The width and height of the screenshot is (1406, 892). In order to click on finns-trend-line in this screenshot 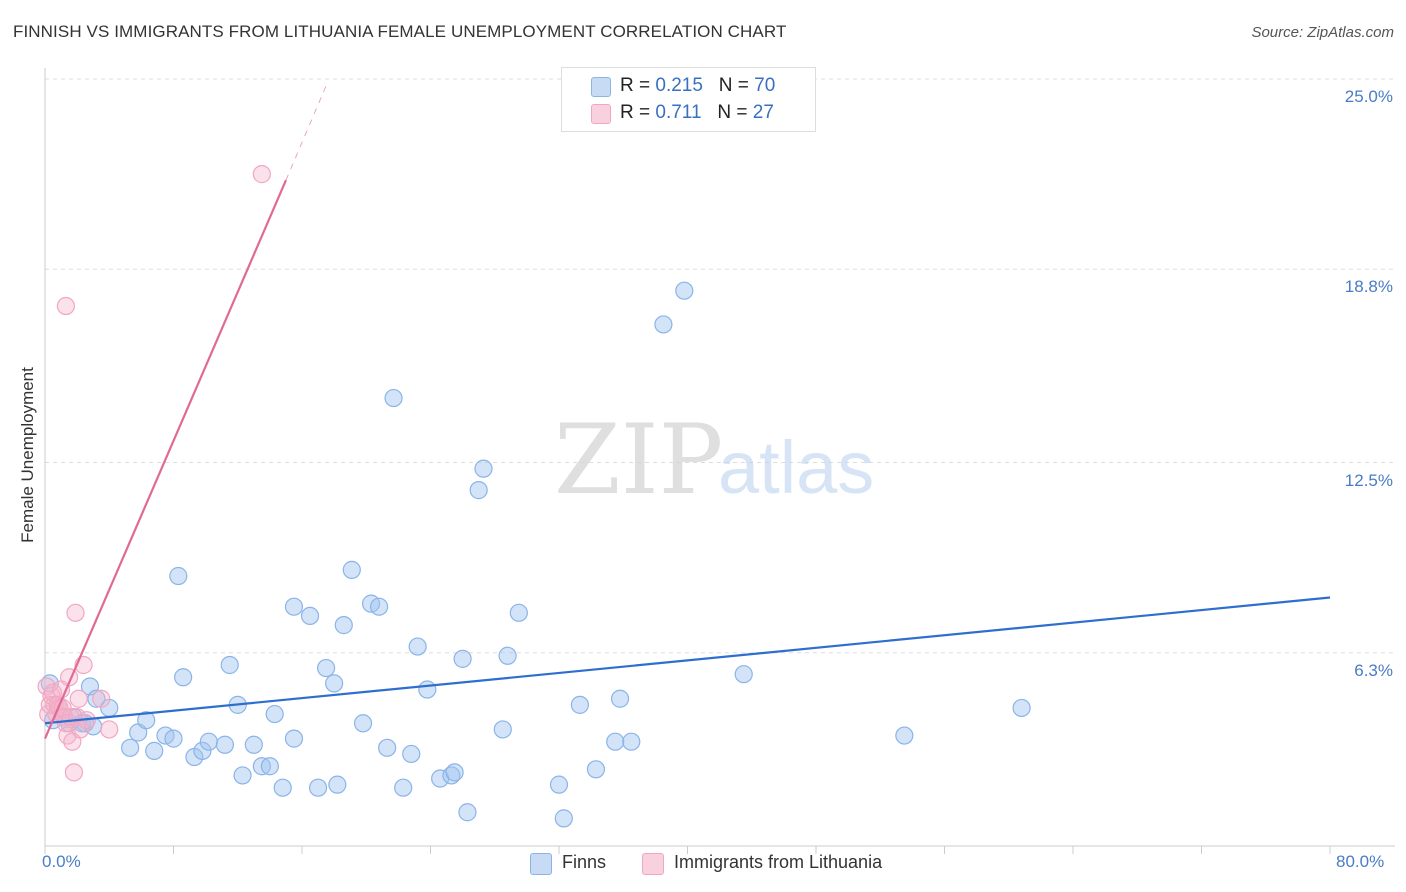, I will do `click(687, 660)`.